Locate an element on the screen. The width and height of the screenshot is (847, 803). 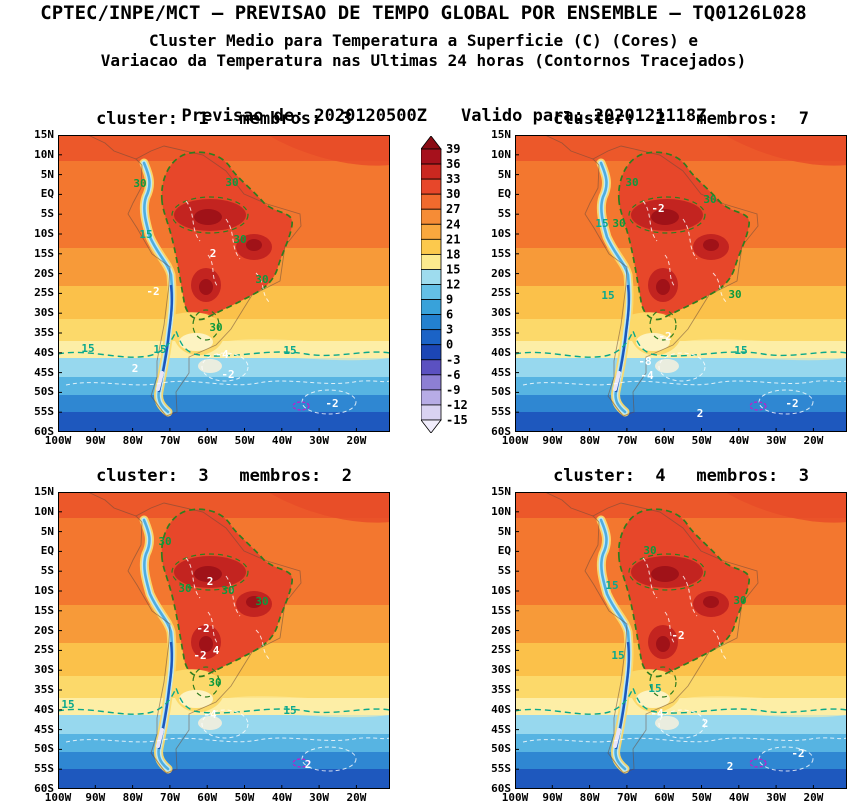
colorbar-level-label: -6 is located at coordinates (453, 375).